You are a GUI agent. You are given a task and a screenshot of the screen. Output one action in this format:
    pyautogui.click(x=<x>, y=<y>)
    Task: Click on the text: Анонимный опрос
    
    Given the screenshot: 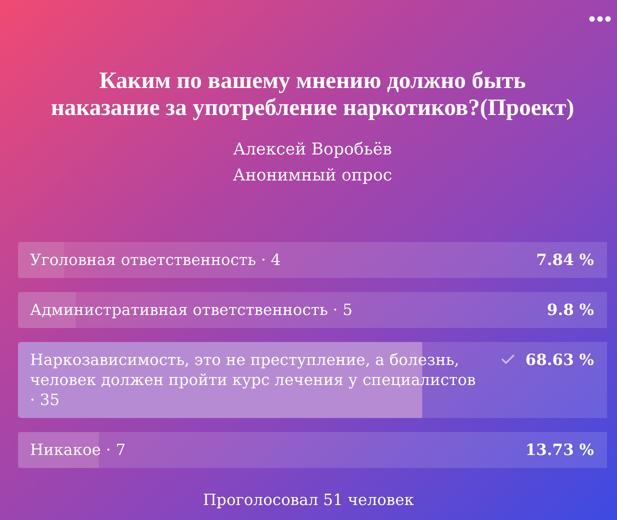 What is the action you would take?
    pyautogui.click(x=312, y=175)
    